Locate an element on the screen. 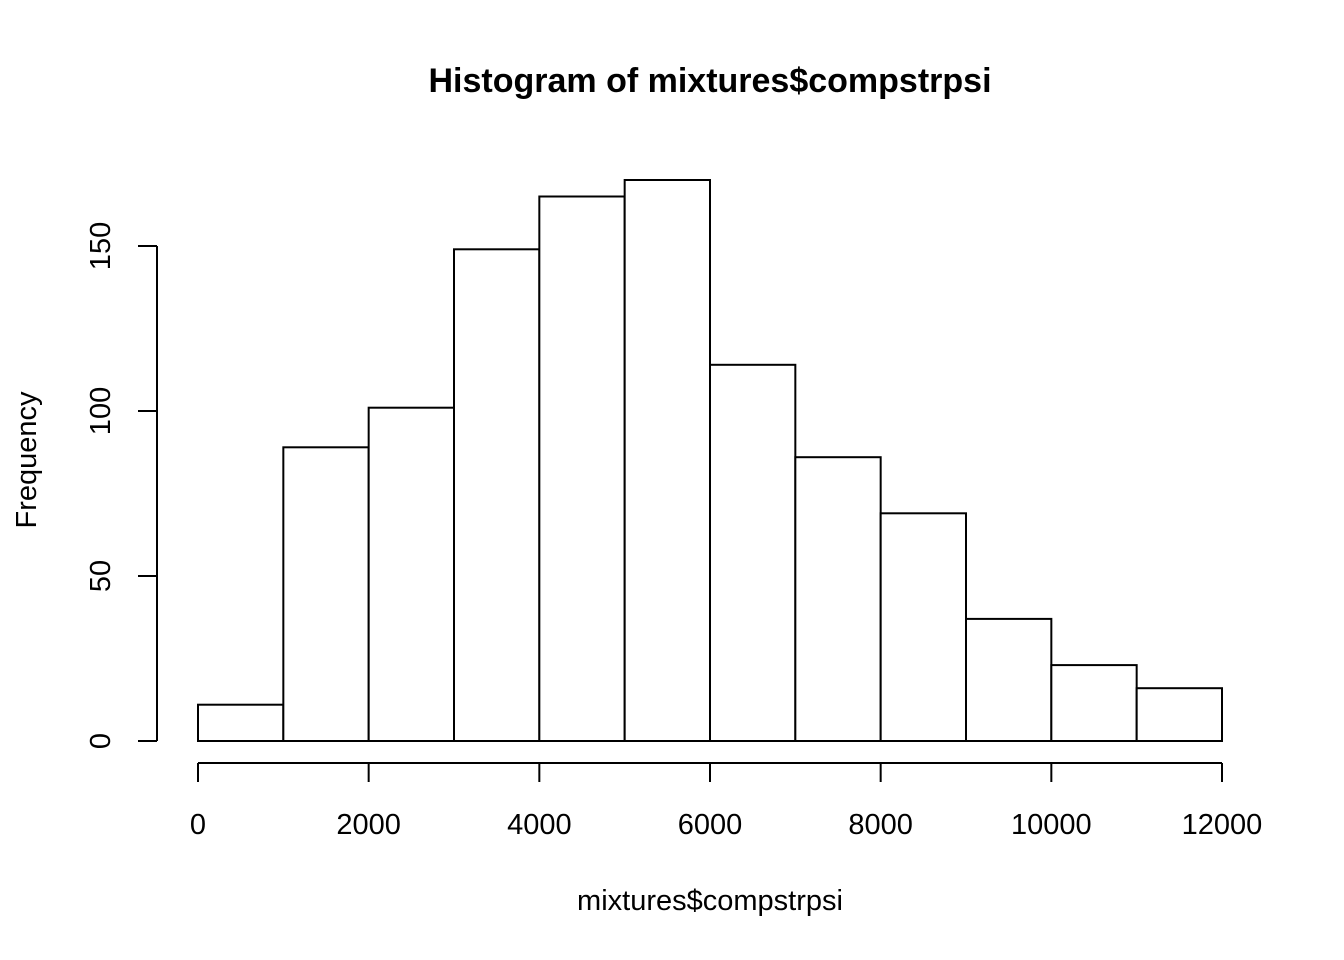 The image size is (1344, 960). x-tick-label: 10000 is located at coordinates (1051, 825).